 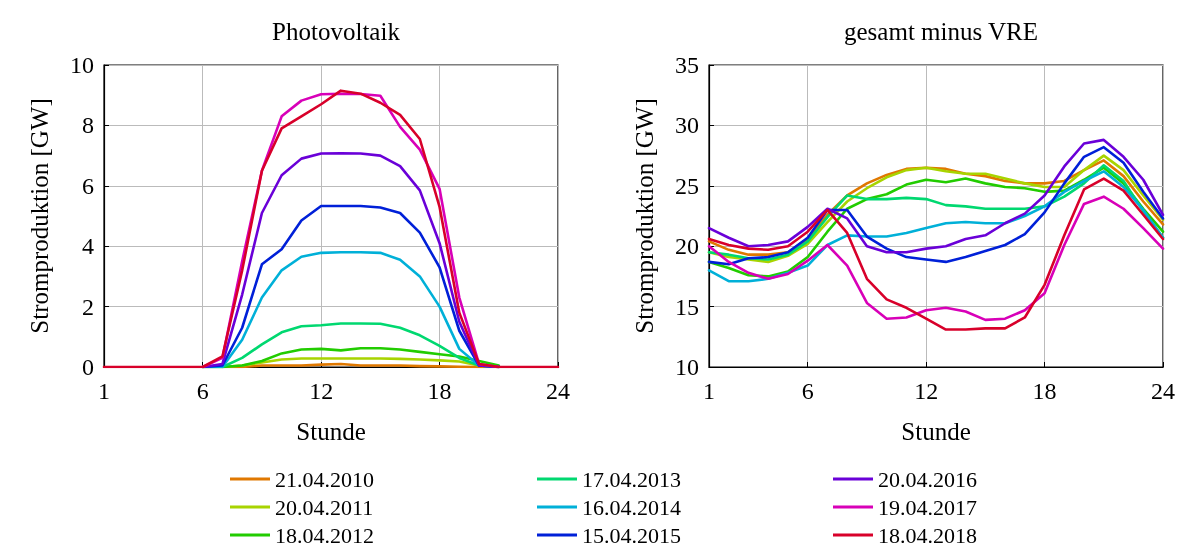 What do you see at coordinates (631, 479) in the screenshot?
I see `legend-label: 17.04.2013` at bounding box center [631, 479].